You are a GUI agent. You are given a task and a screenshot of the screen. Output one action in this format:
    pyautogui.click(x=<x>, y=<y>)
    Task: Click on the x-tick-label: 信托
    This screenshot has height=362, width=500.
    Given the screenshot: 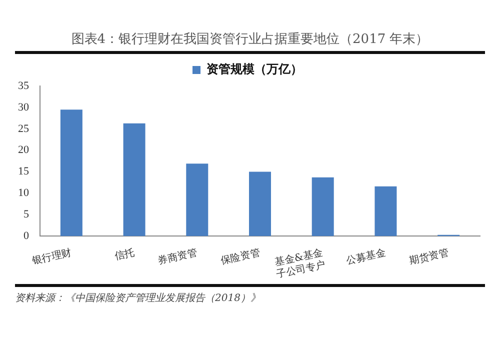 What is the action you would take?
    pyautogui.click(x=124, y=254)
    